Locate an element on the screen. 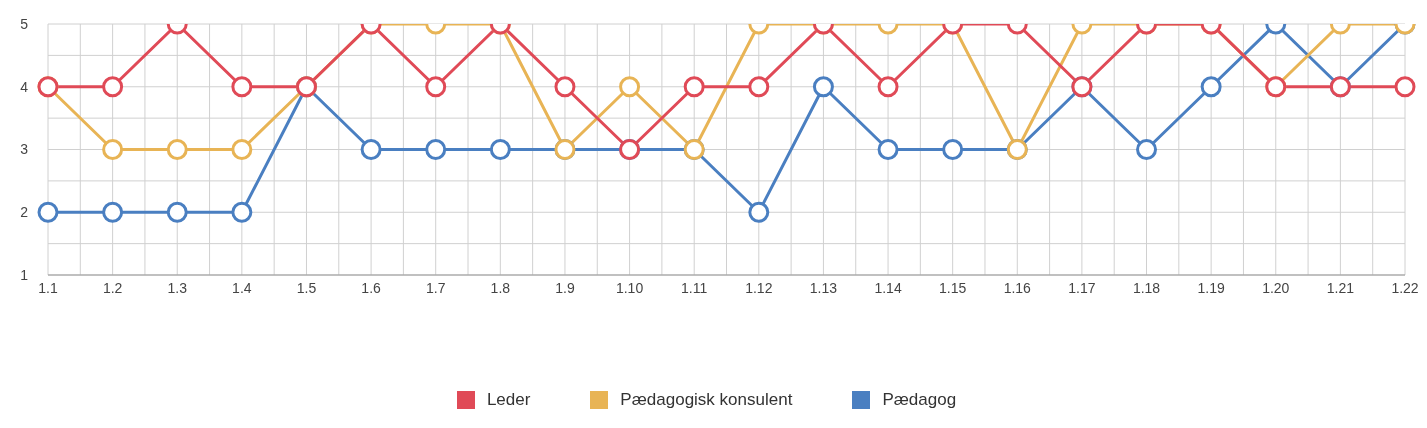 This screenshot has width=1427, height=428. x-tick-label: 1.17 is located at coordinates (1082, 287).